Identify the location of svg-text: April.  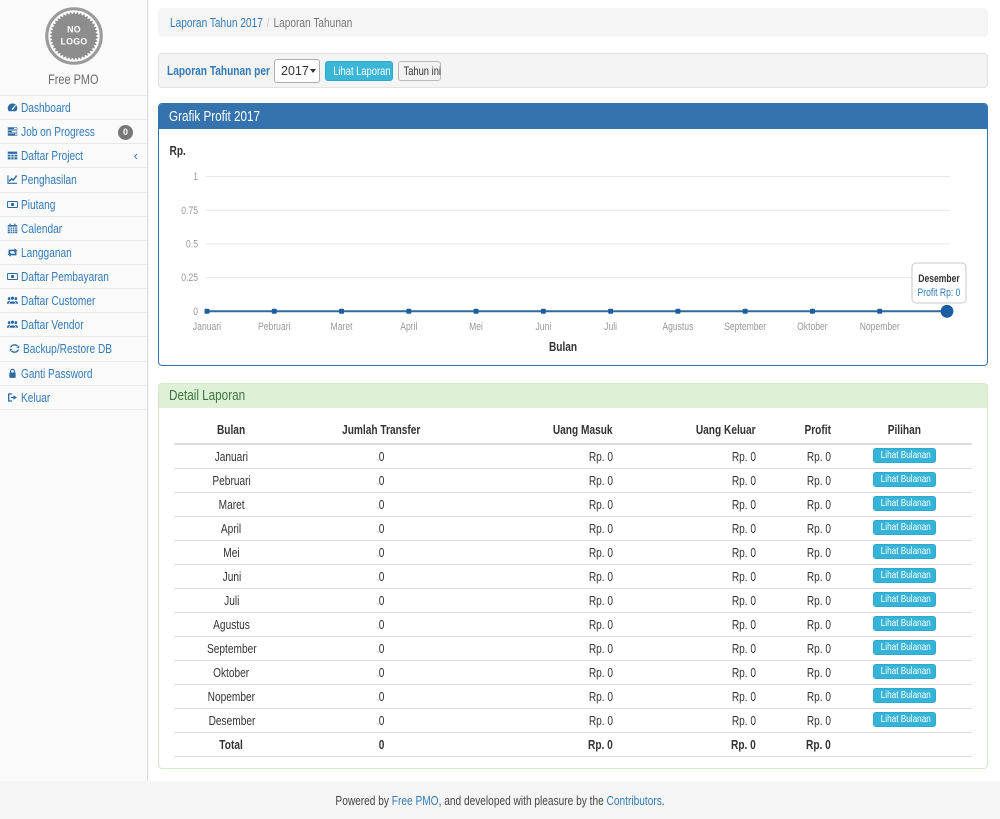
(408, 327).